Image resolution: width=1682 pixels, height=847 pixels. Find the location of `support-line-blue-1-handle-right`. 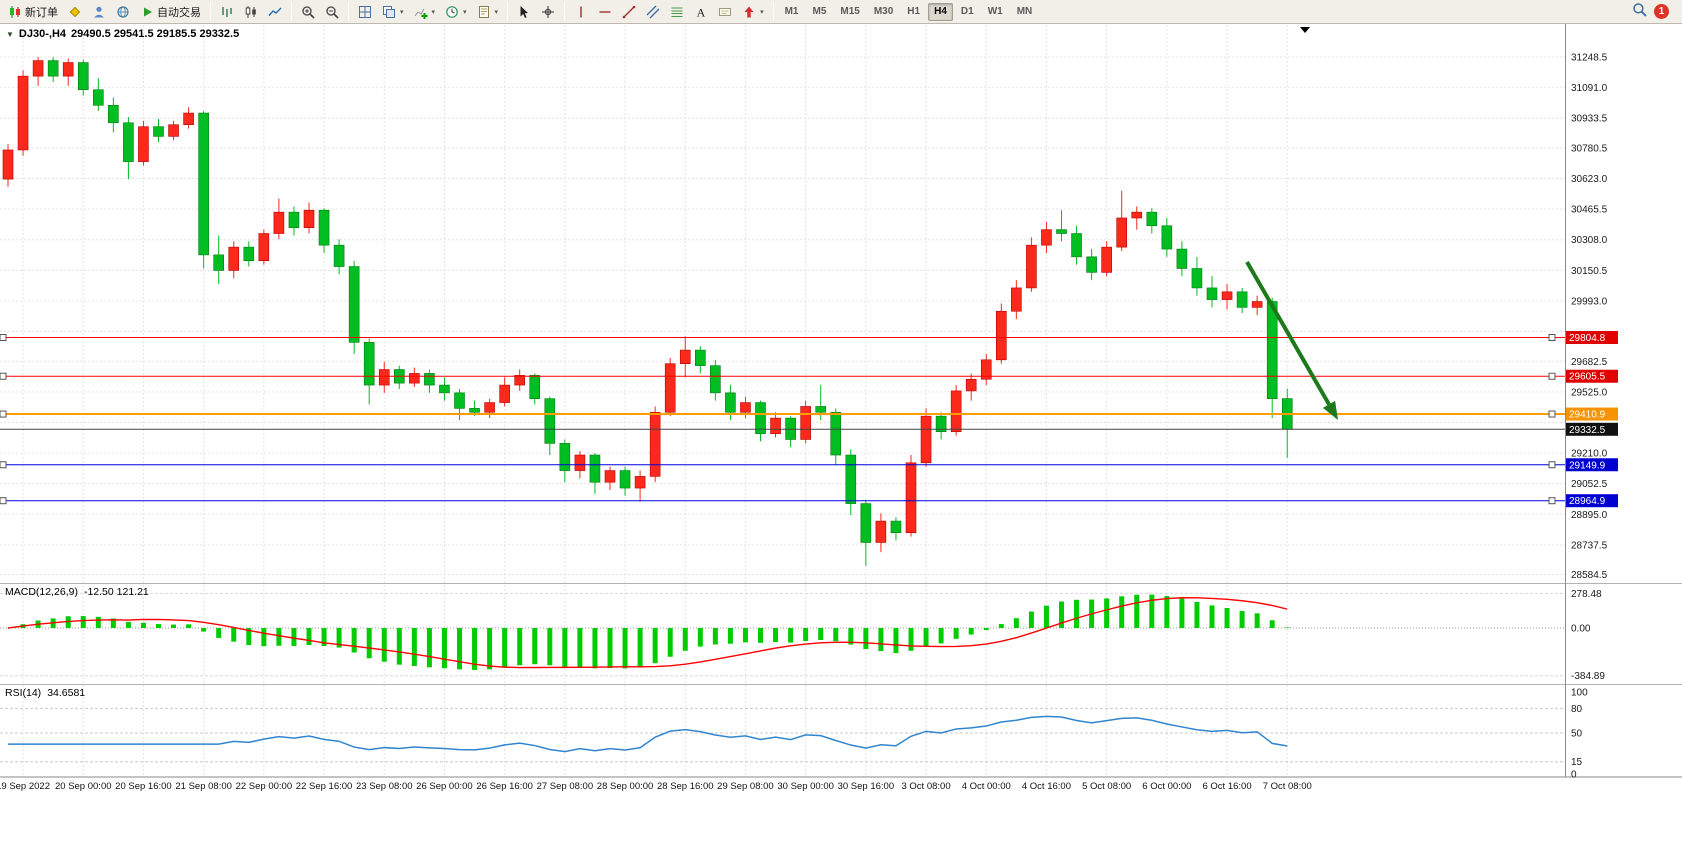

support-line-blue-1-handle-right is located at coordinates (1552, 465).